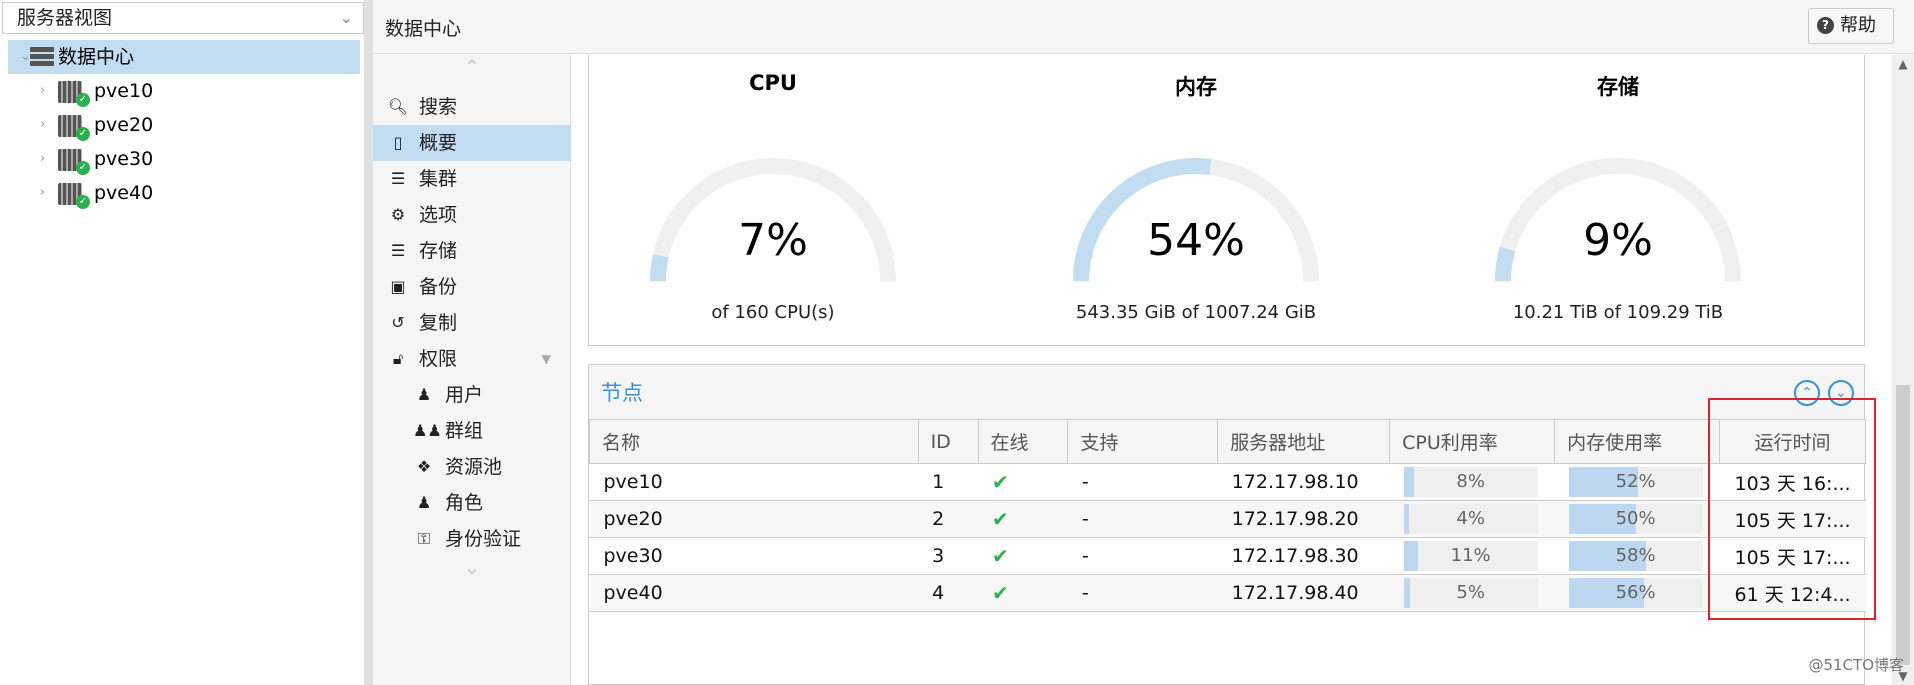 The width and height of the screenshot is (1914, 685). What do you see at coordinates (1792, 441) in the screenshot?
I see `column-header-uptime: 运行时间` at bounding box center [1792, 441].